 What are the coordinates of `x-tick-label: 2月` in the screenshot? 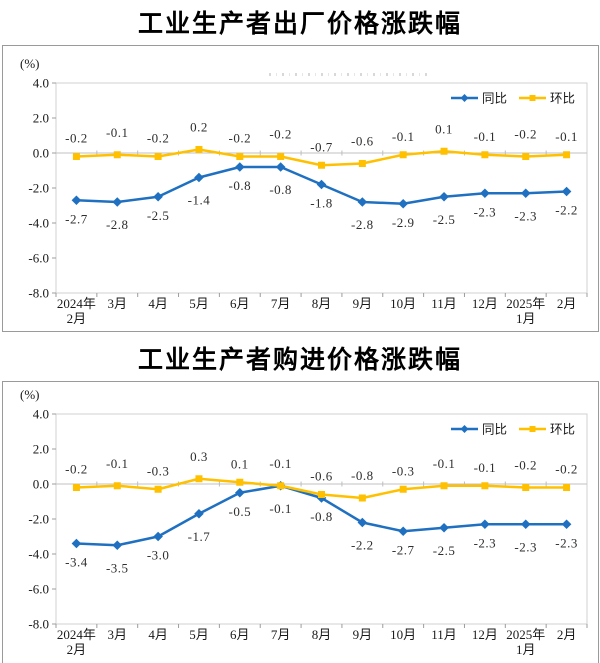 It's located at (567, 634).